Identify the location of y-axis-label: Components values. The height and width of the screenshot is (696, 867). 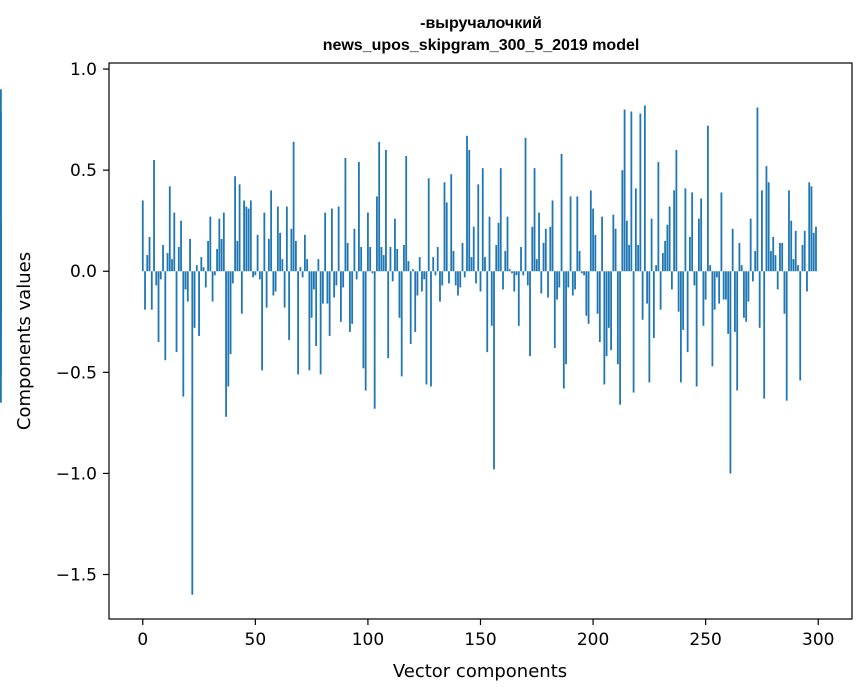
(24, 341).